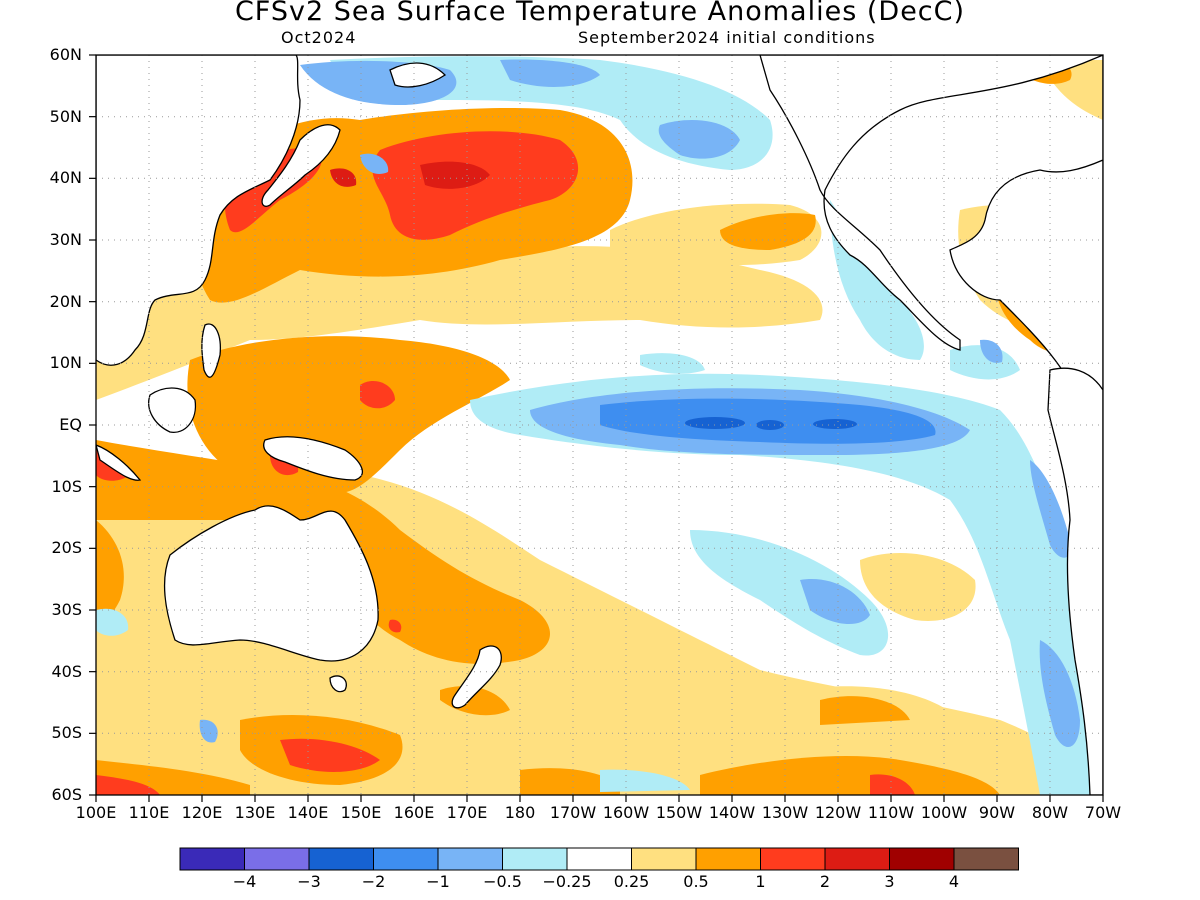  I want to click on lon-label: 70W, so click(1103, 812).